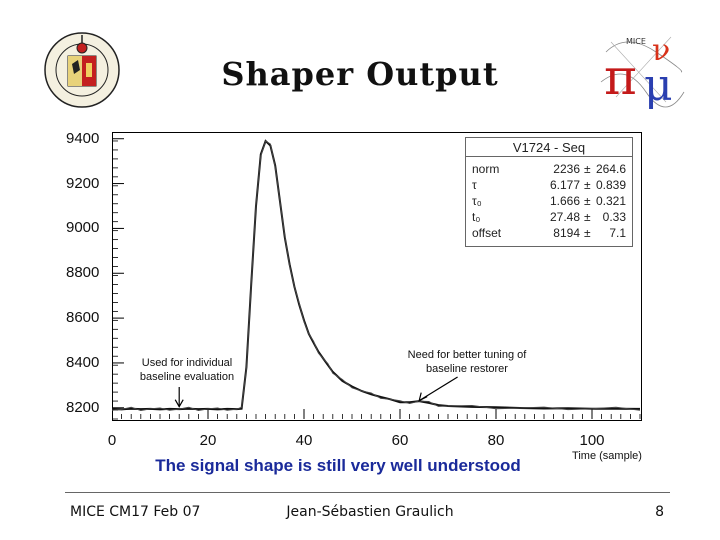  Describe the element at coordinates (564, 201) in the screenshot. I see `stats-value: 1.666` at that location.